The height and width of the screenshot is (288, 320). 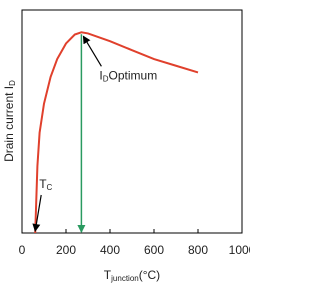 I want to click on y-axis-label: Drain current ID, so click(x=9, y=121).